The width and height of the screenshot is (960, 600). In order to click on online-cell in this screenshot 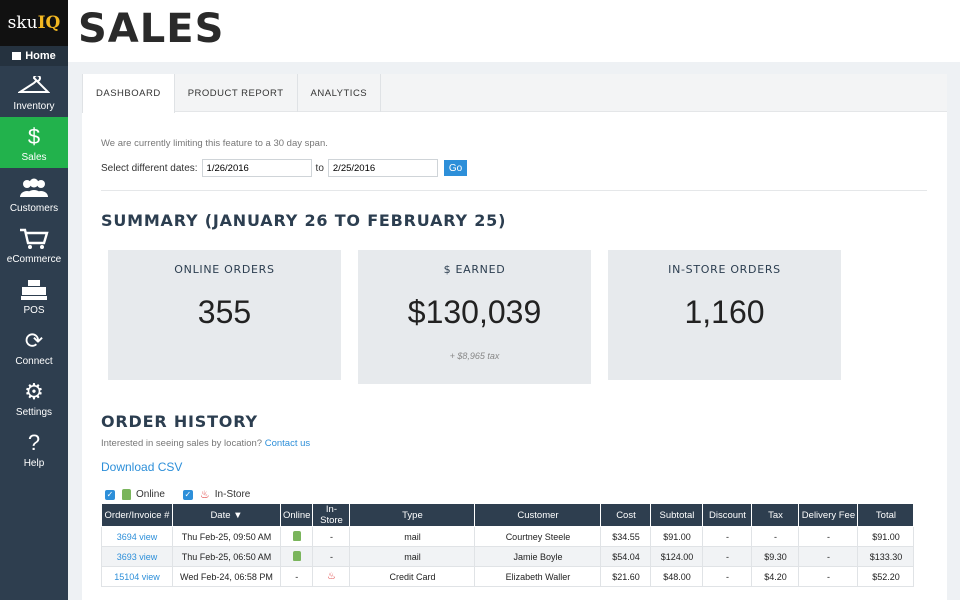, I will do `click(296, 556)`.